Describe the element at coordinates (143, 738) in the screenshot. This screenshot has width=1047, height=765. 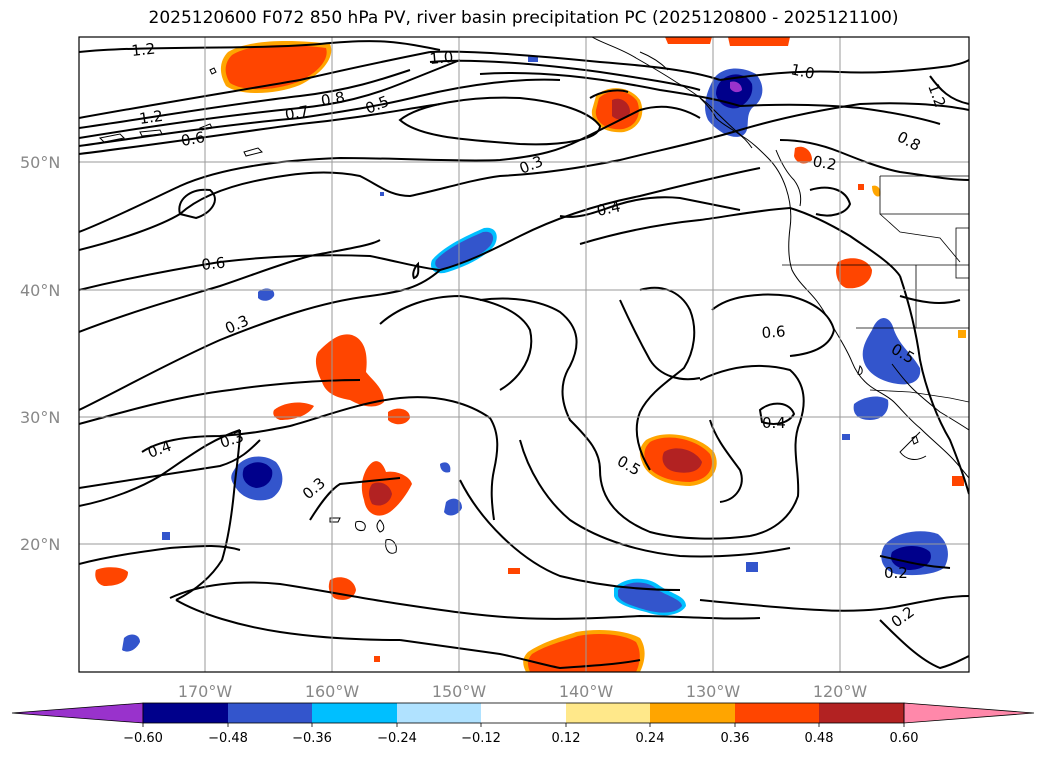
I see `colorbar-tick-label: −0.60` at that location.